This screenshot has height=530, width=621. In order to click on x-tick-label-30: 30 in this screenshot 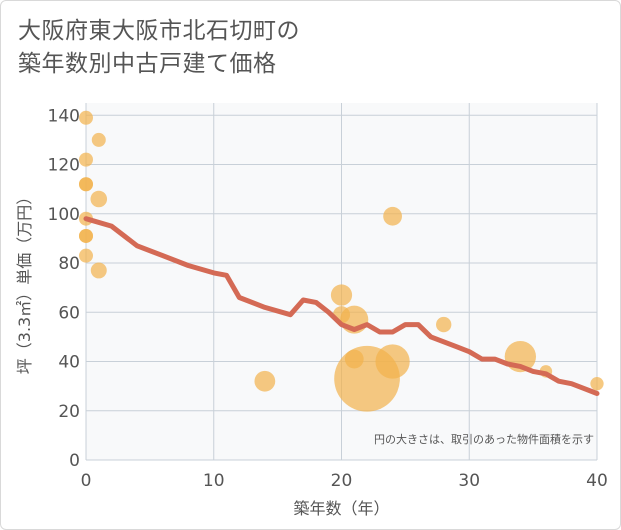, I will do `click(469, 481)`.